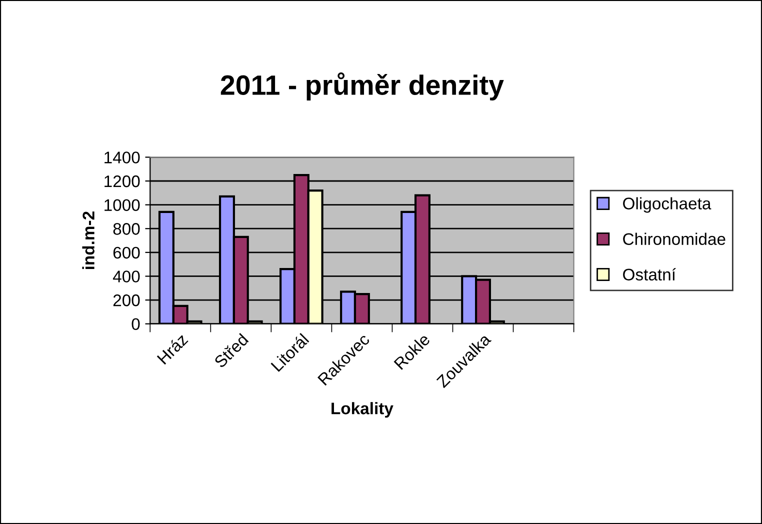 This screenshot has width=762, height=524. What do you see at coordinates (649, 274) in the screenshot?
I see `legend-label: Ostatní` at bounding box center [649, 274].